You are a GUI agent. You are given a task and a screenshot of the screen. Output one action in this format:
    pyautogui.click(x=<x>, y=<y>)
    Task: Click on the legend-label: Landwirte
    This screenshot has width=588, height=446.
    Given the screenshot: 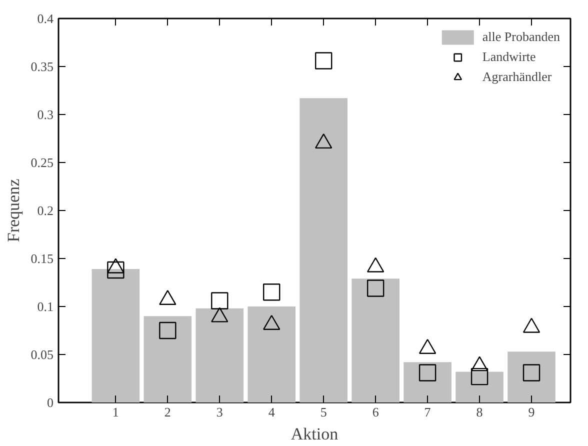 What is the action you would take?
    pyautogui.click(x=509, y=57)
    